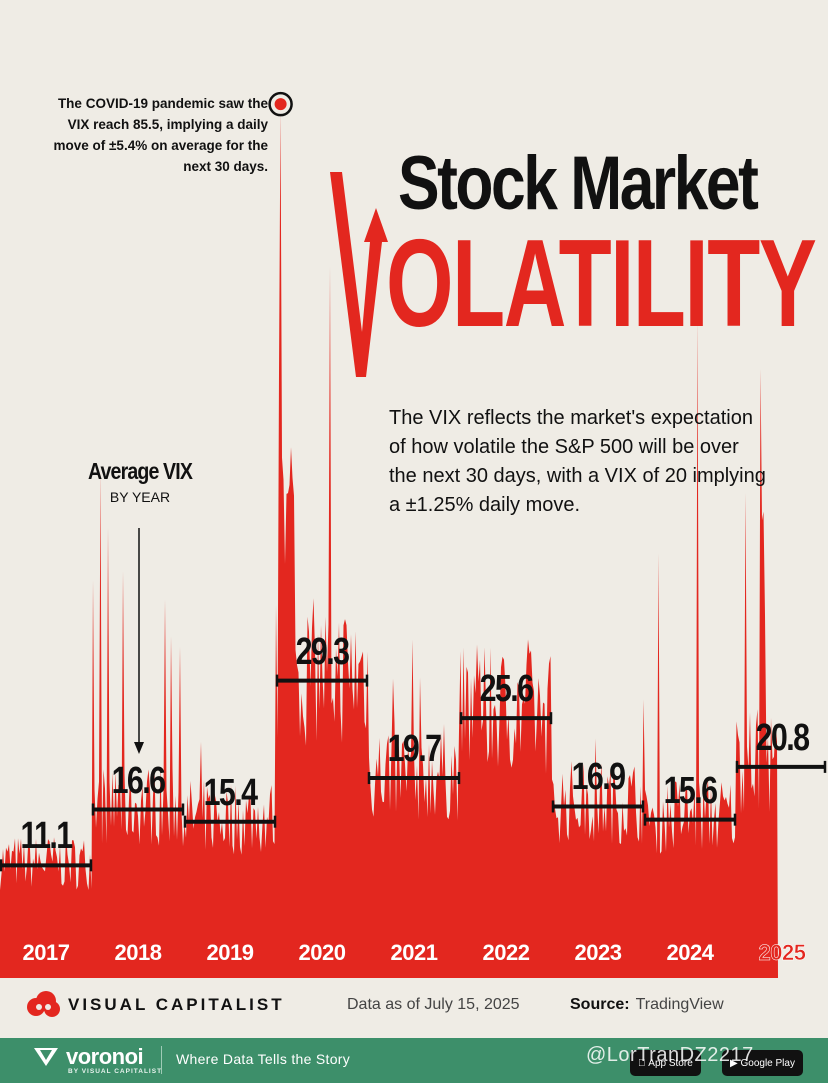 This screenshot has height=1083, width=828. What do you see at coordinates (433, 1004) in the screenshot?
I see `data-as-of: Data as of July 15, 2025` at bounding box center [433, 1004].